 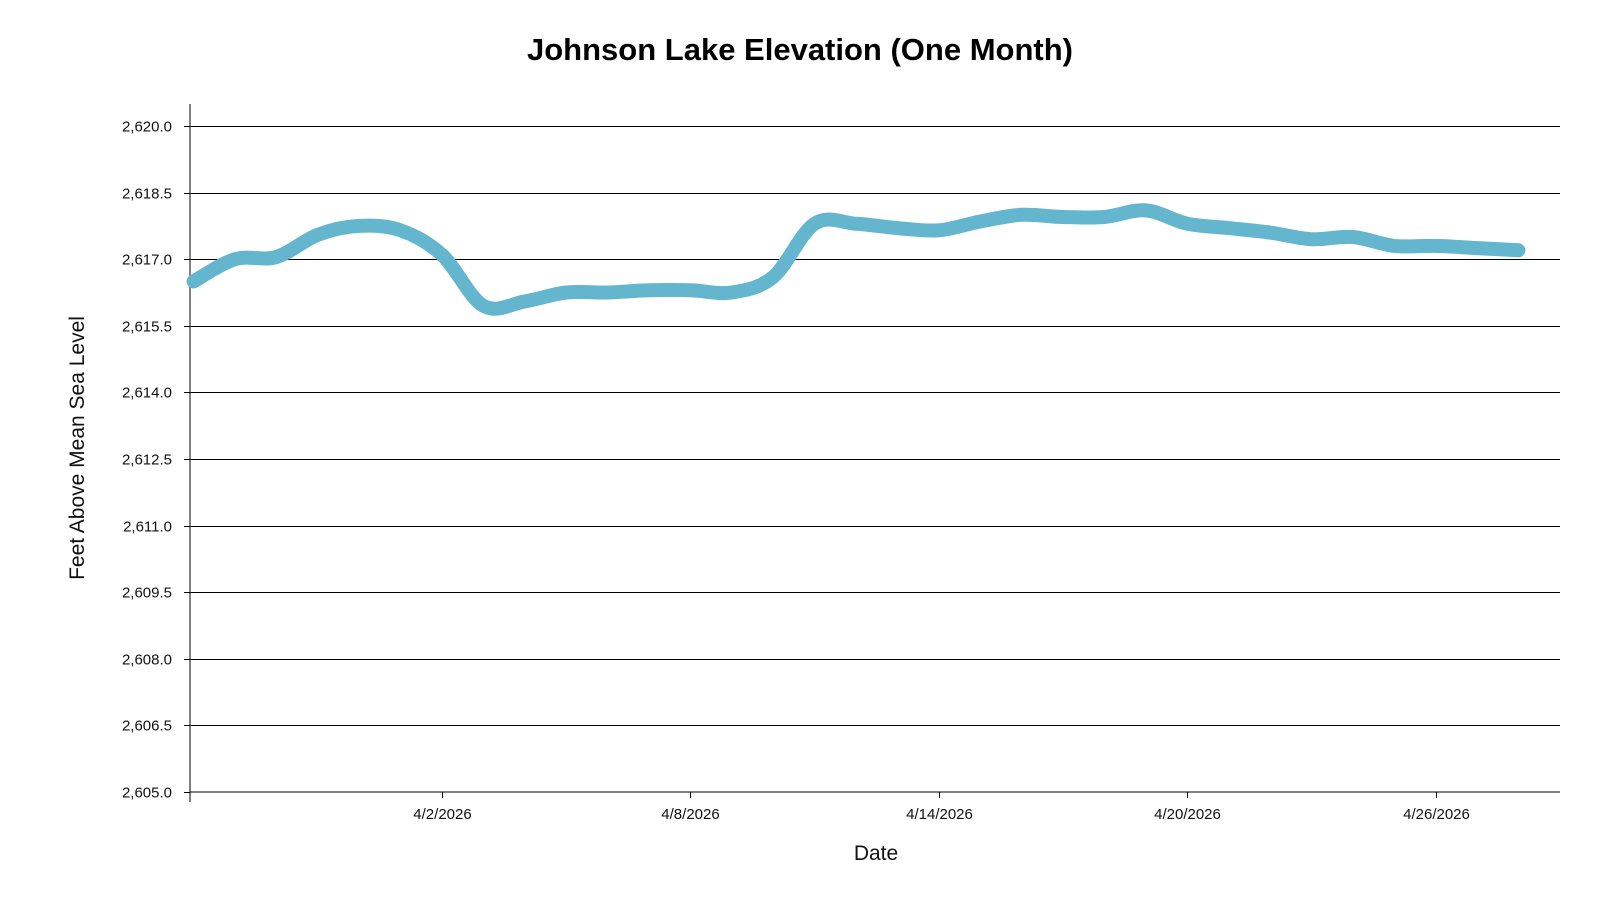 What do you see at coordinates (690, 814) in the screenshot?
I see `x-tick-label: 4/8/2026` at bounding box center [690, 814].